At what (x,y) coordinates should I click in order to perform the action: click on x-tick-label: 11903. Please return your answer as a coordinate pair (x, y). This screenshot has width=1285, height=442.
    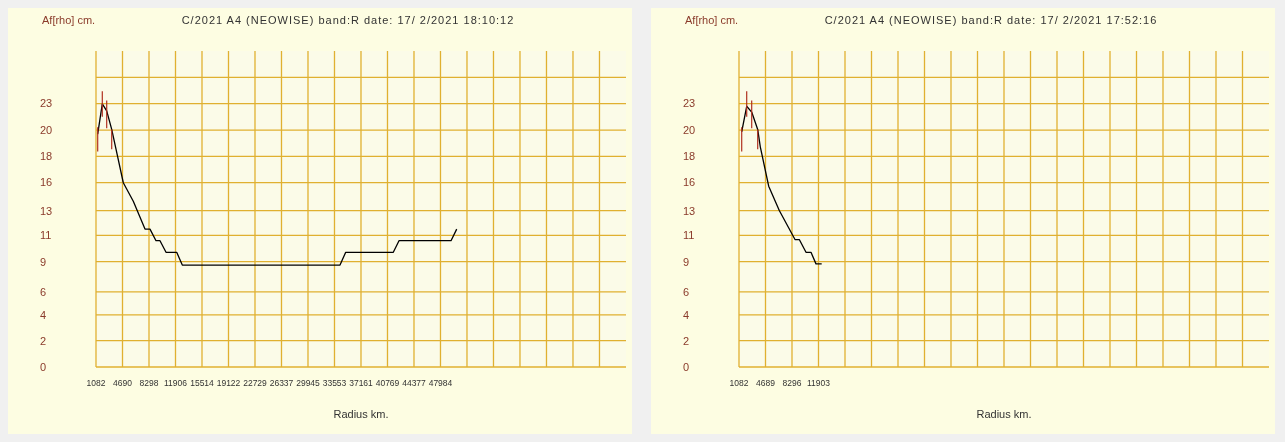
    Looking at the image, I should click on (818, 383).